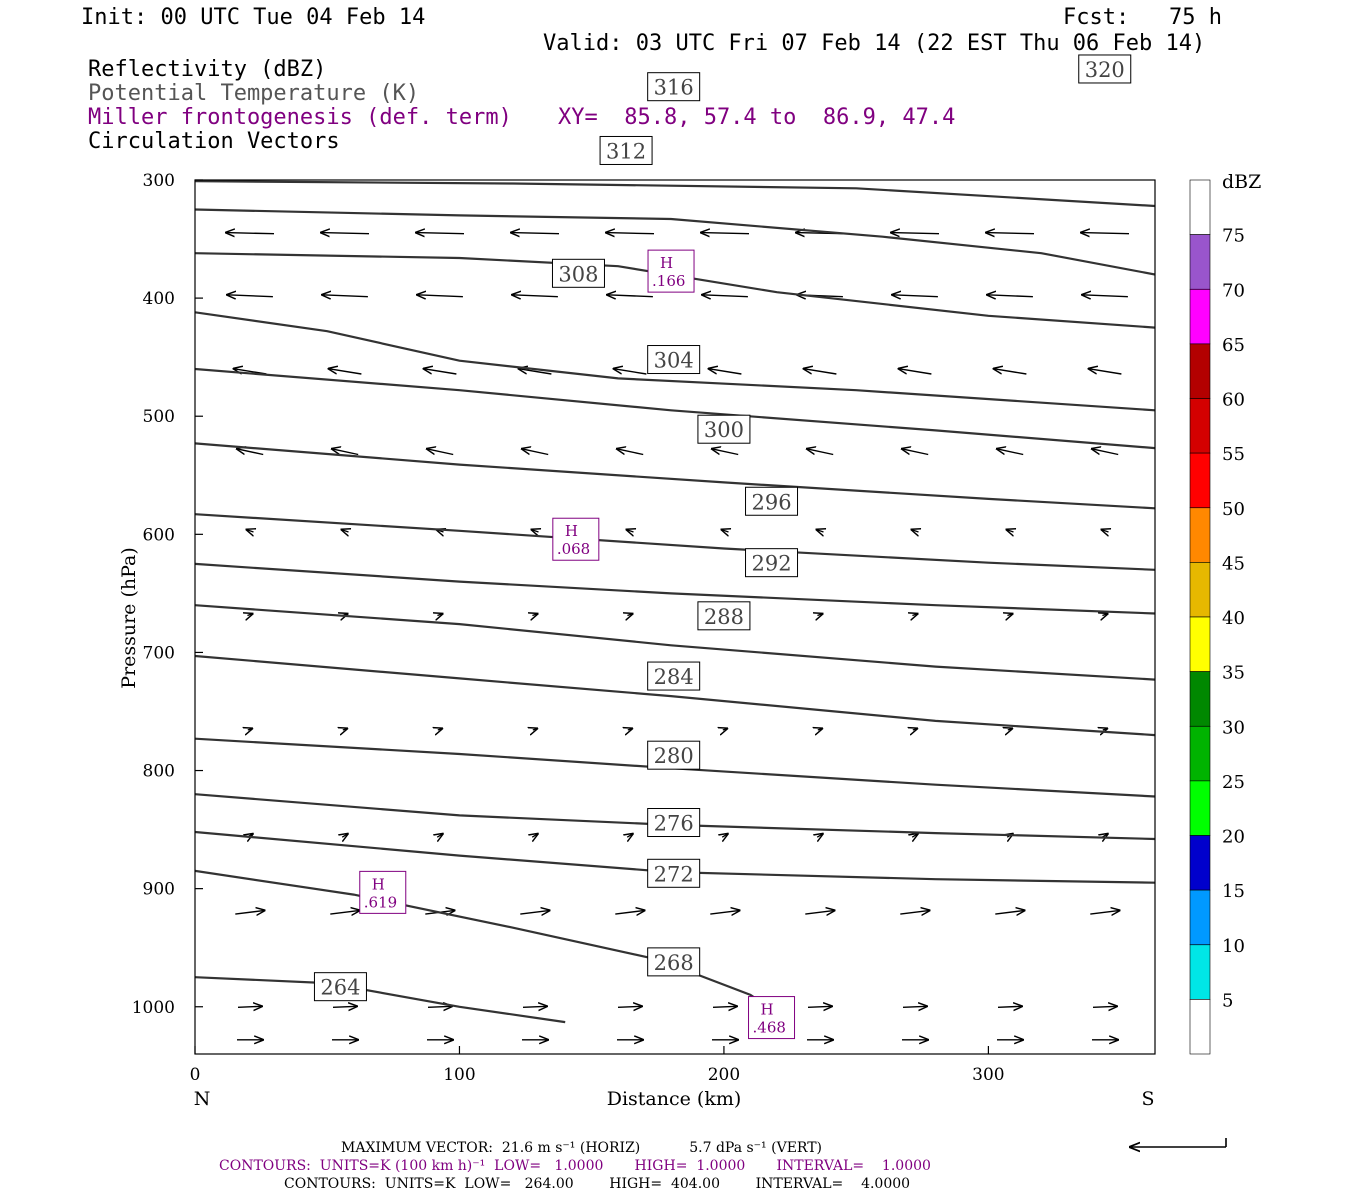 The image size is (1350, 1200). What do you see at coordinates (1233, 782) in the screenshot?
I see `colorbar-label: 25` at bounding box center [1233, 782].